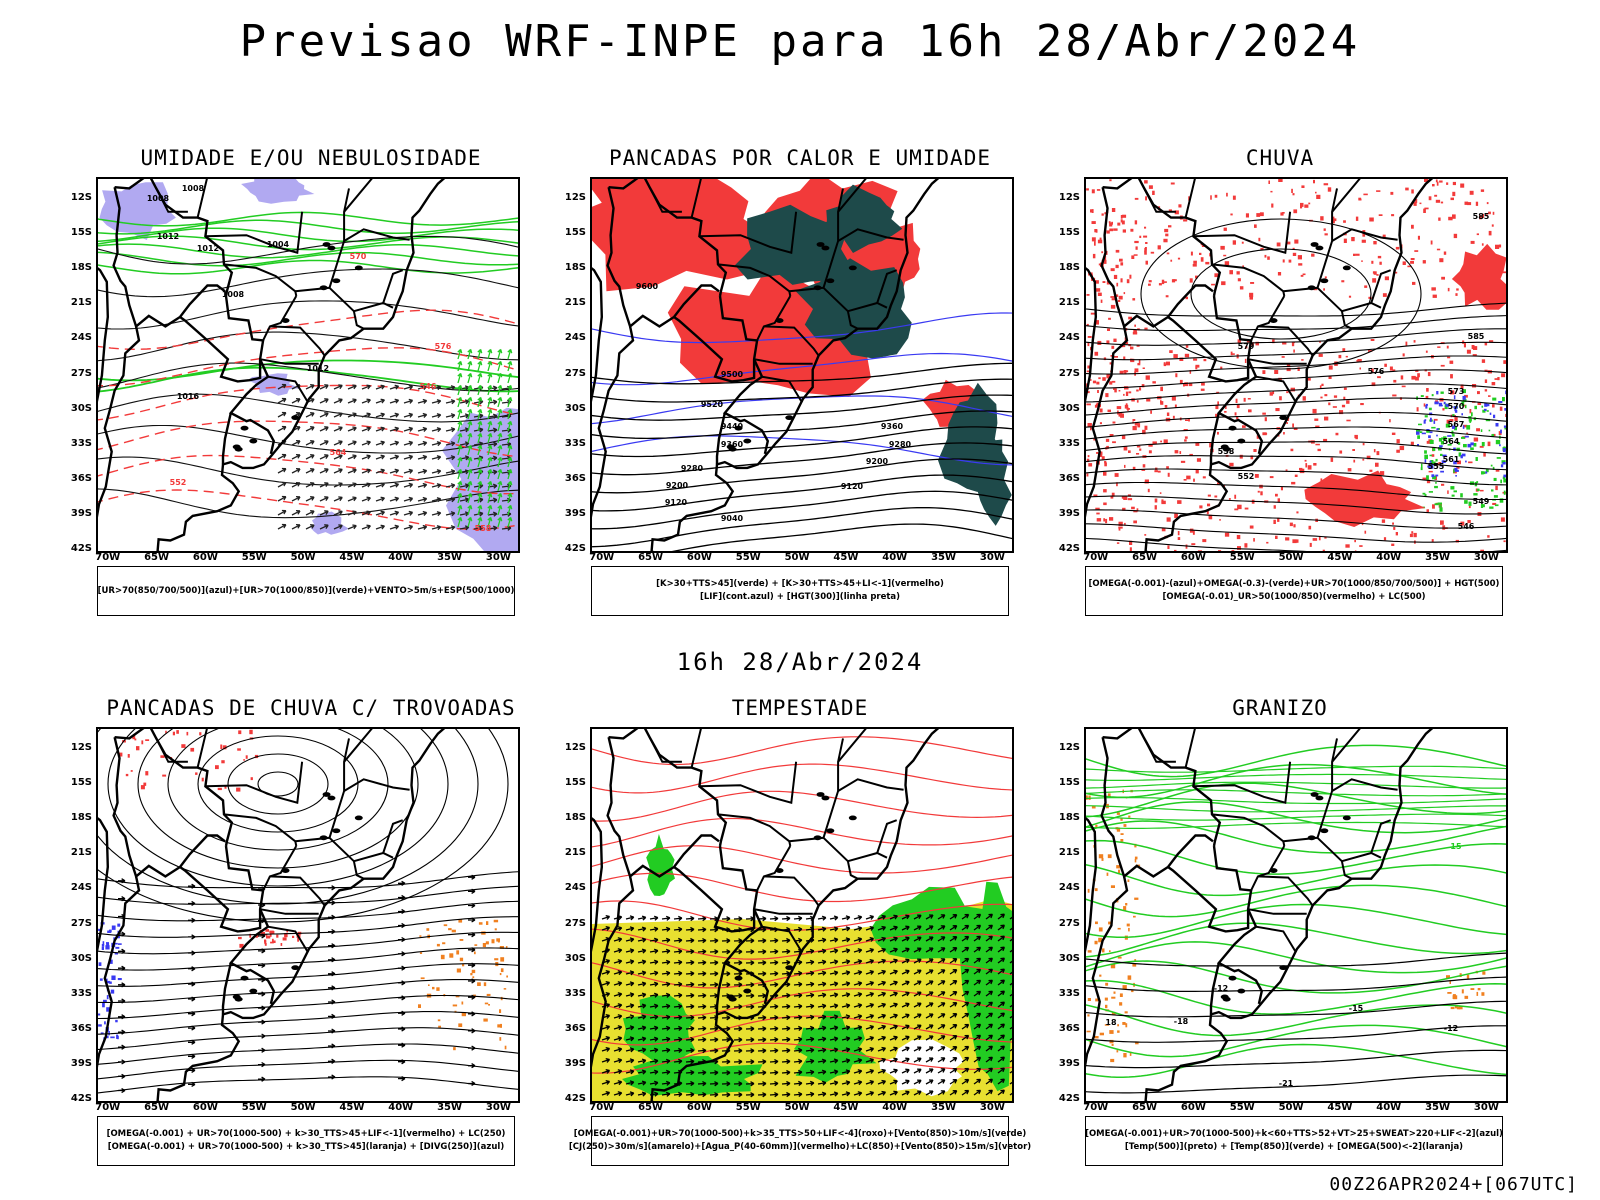  Describe the element at coordinates (1296, 920) in the screenshot. I see `temp-850-contour-green` at that location.